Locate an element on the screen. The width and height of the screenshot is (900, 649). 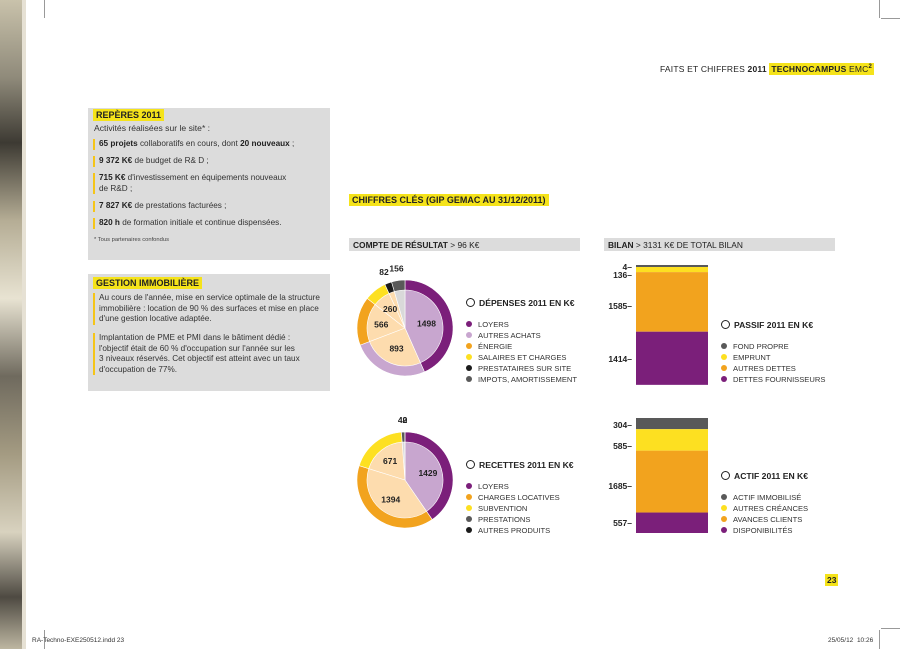
recettes-legend-title: RECETTES 2011 EN K€ is located at coordinates (520, 465).